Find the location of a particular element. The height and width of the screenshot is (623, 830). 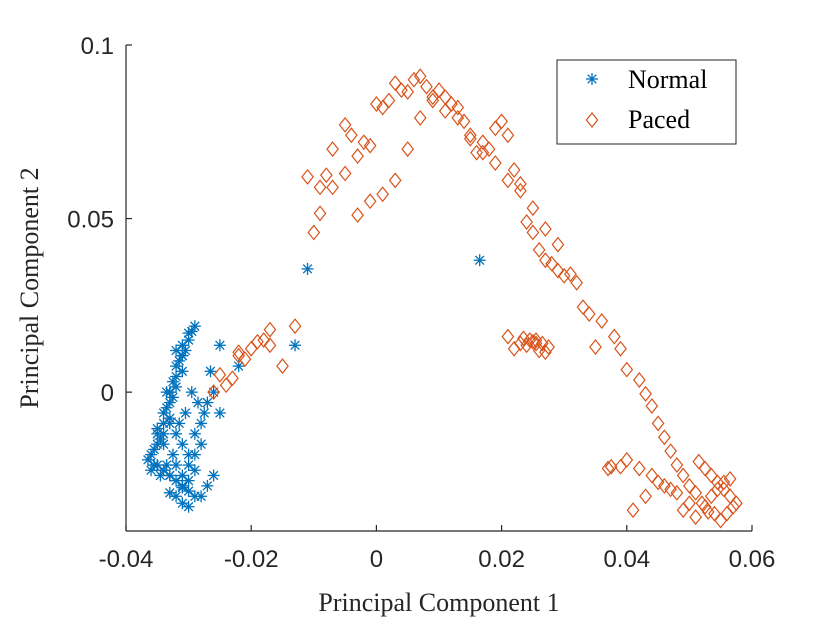

x-axis-label: Principal Component 1 is located at coordinates (438, 602).